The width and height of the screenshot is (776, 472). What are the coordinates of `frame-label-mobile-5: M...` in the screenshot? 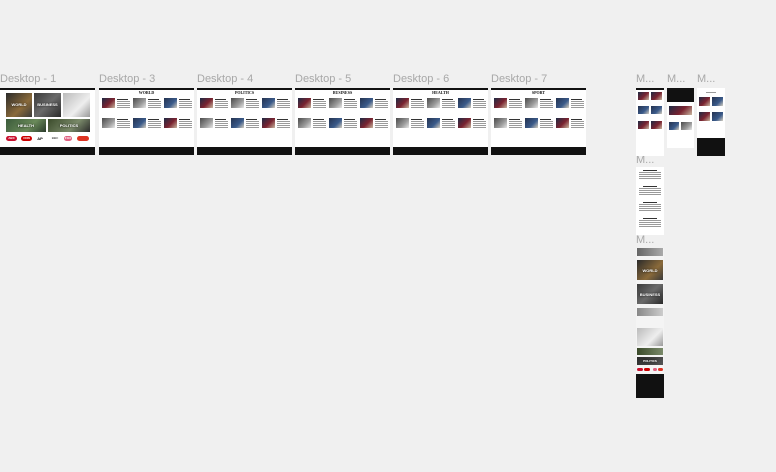 It's located at (645, 240).